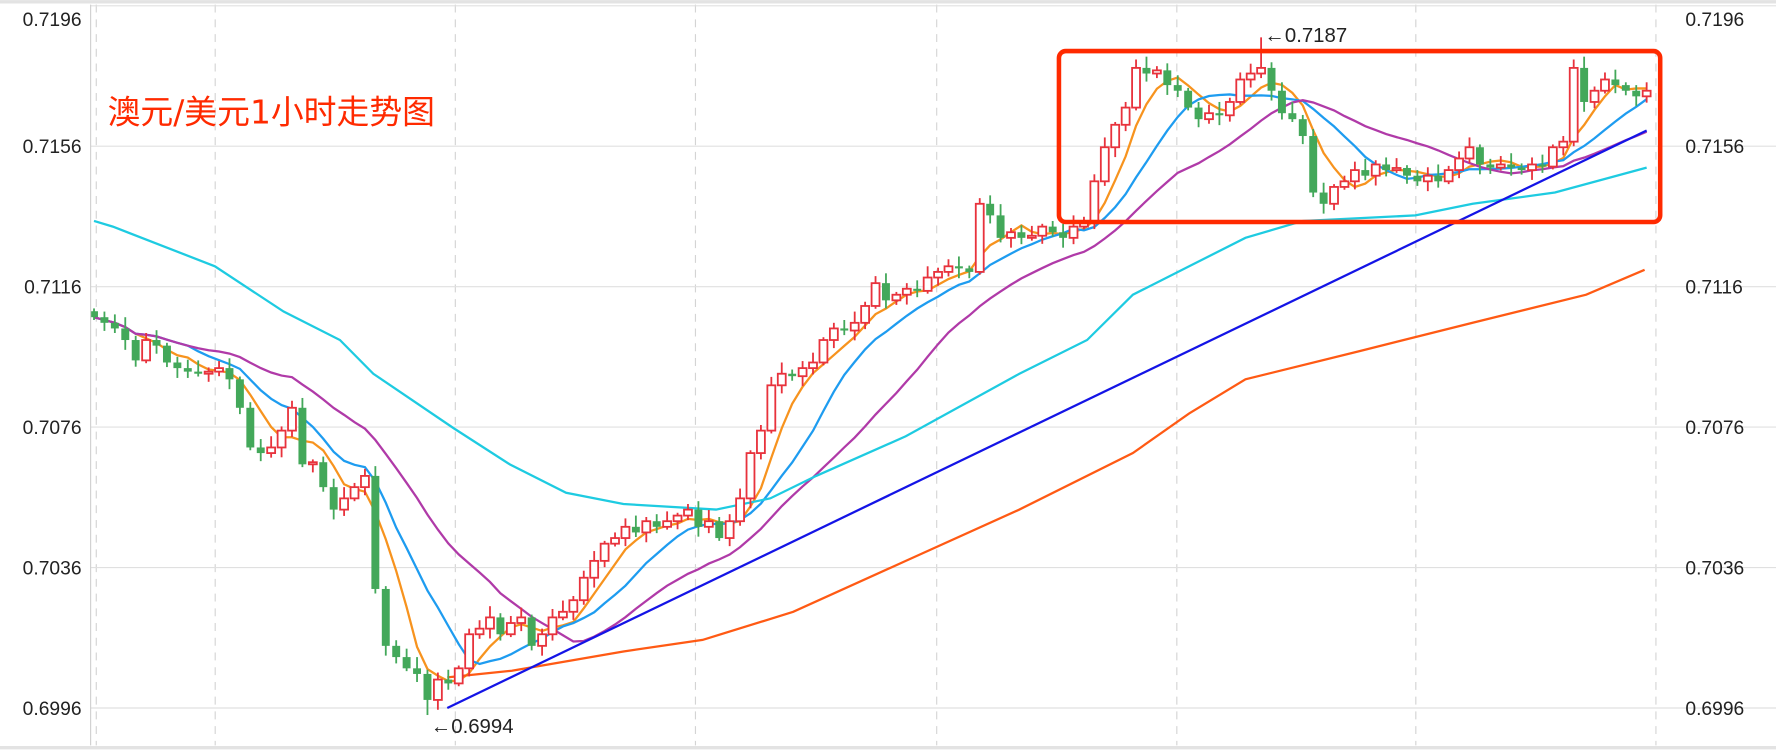 This screenshot has width=1776, height=750. Describe the element at coordinates (1714, 709) in the screenshot. I see `y-tick-label-right: 0.6996` at that location.